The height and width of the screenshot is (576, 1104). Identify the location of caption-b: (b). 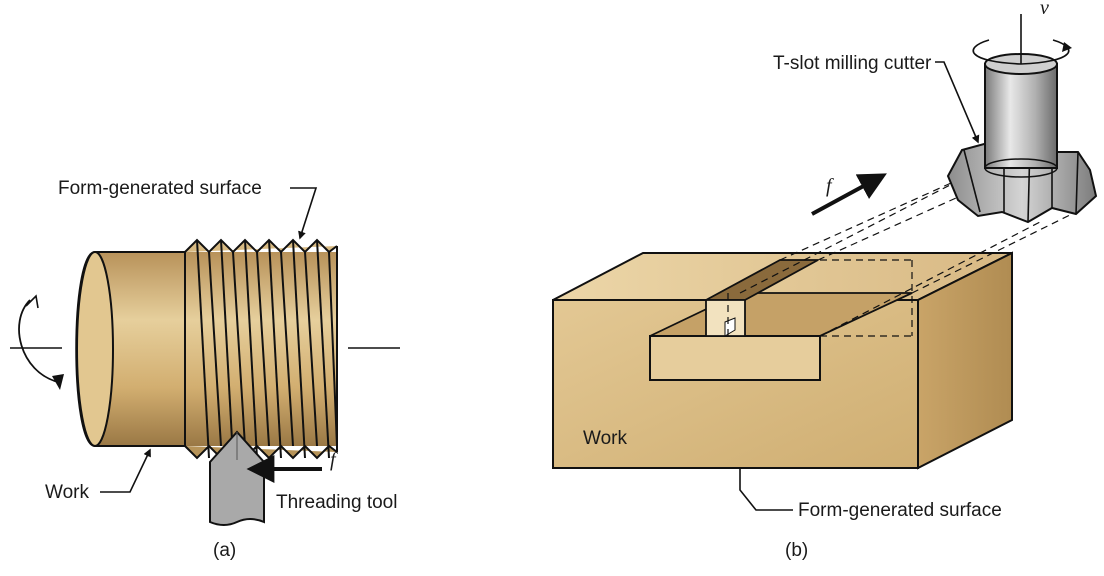
(796, 550).